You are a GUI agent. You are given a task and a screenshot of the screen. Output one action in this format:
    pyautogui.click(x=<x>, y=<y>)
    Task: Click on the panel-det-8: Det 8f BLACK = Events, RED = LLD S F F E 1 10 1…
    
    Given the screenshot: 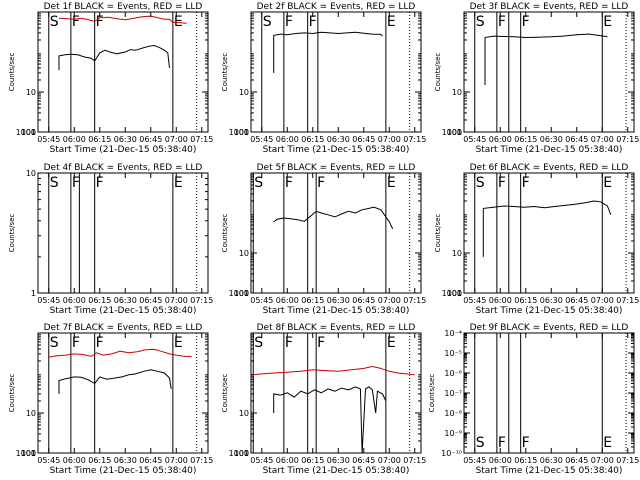 What is the action you would take?
    pyautogui.click(x=323, y=399)
    